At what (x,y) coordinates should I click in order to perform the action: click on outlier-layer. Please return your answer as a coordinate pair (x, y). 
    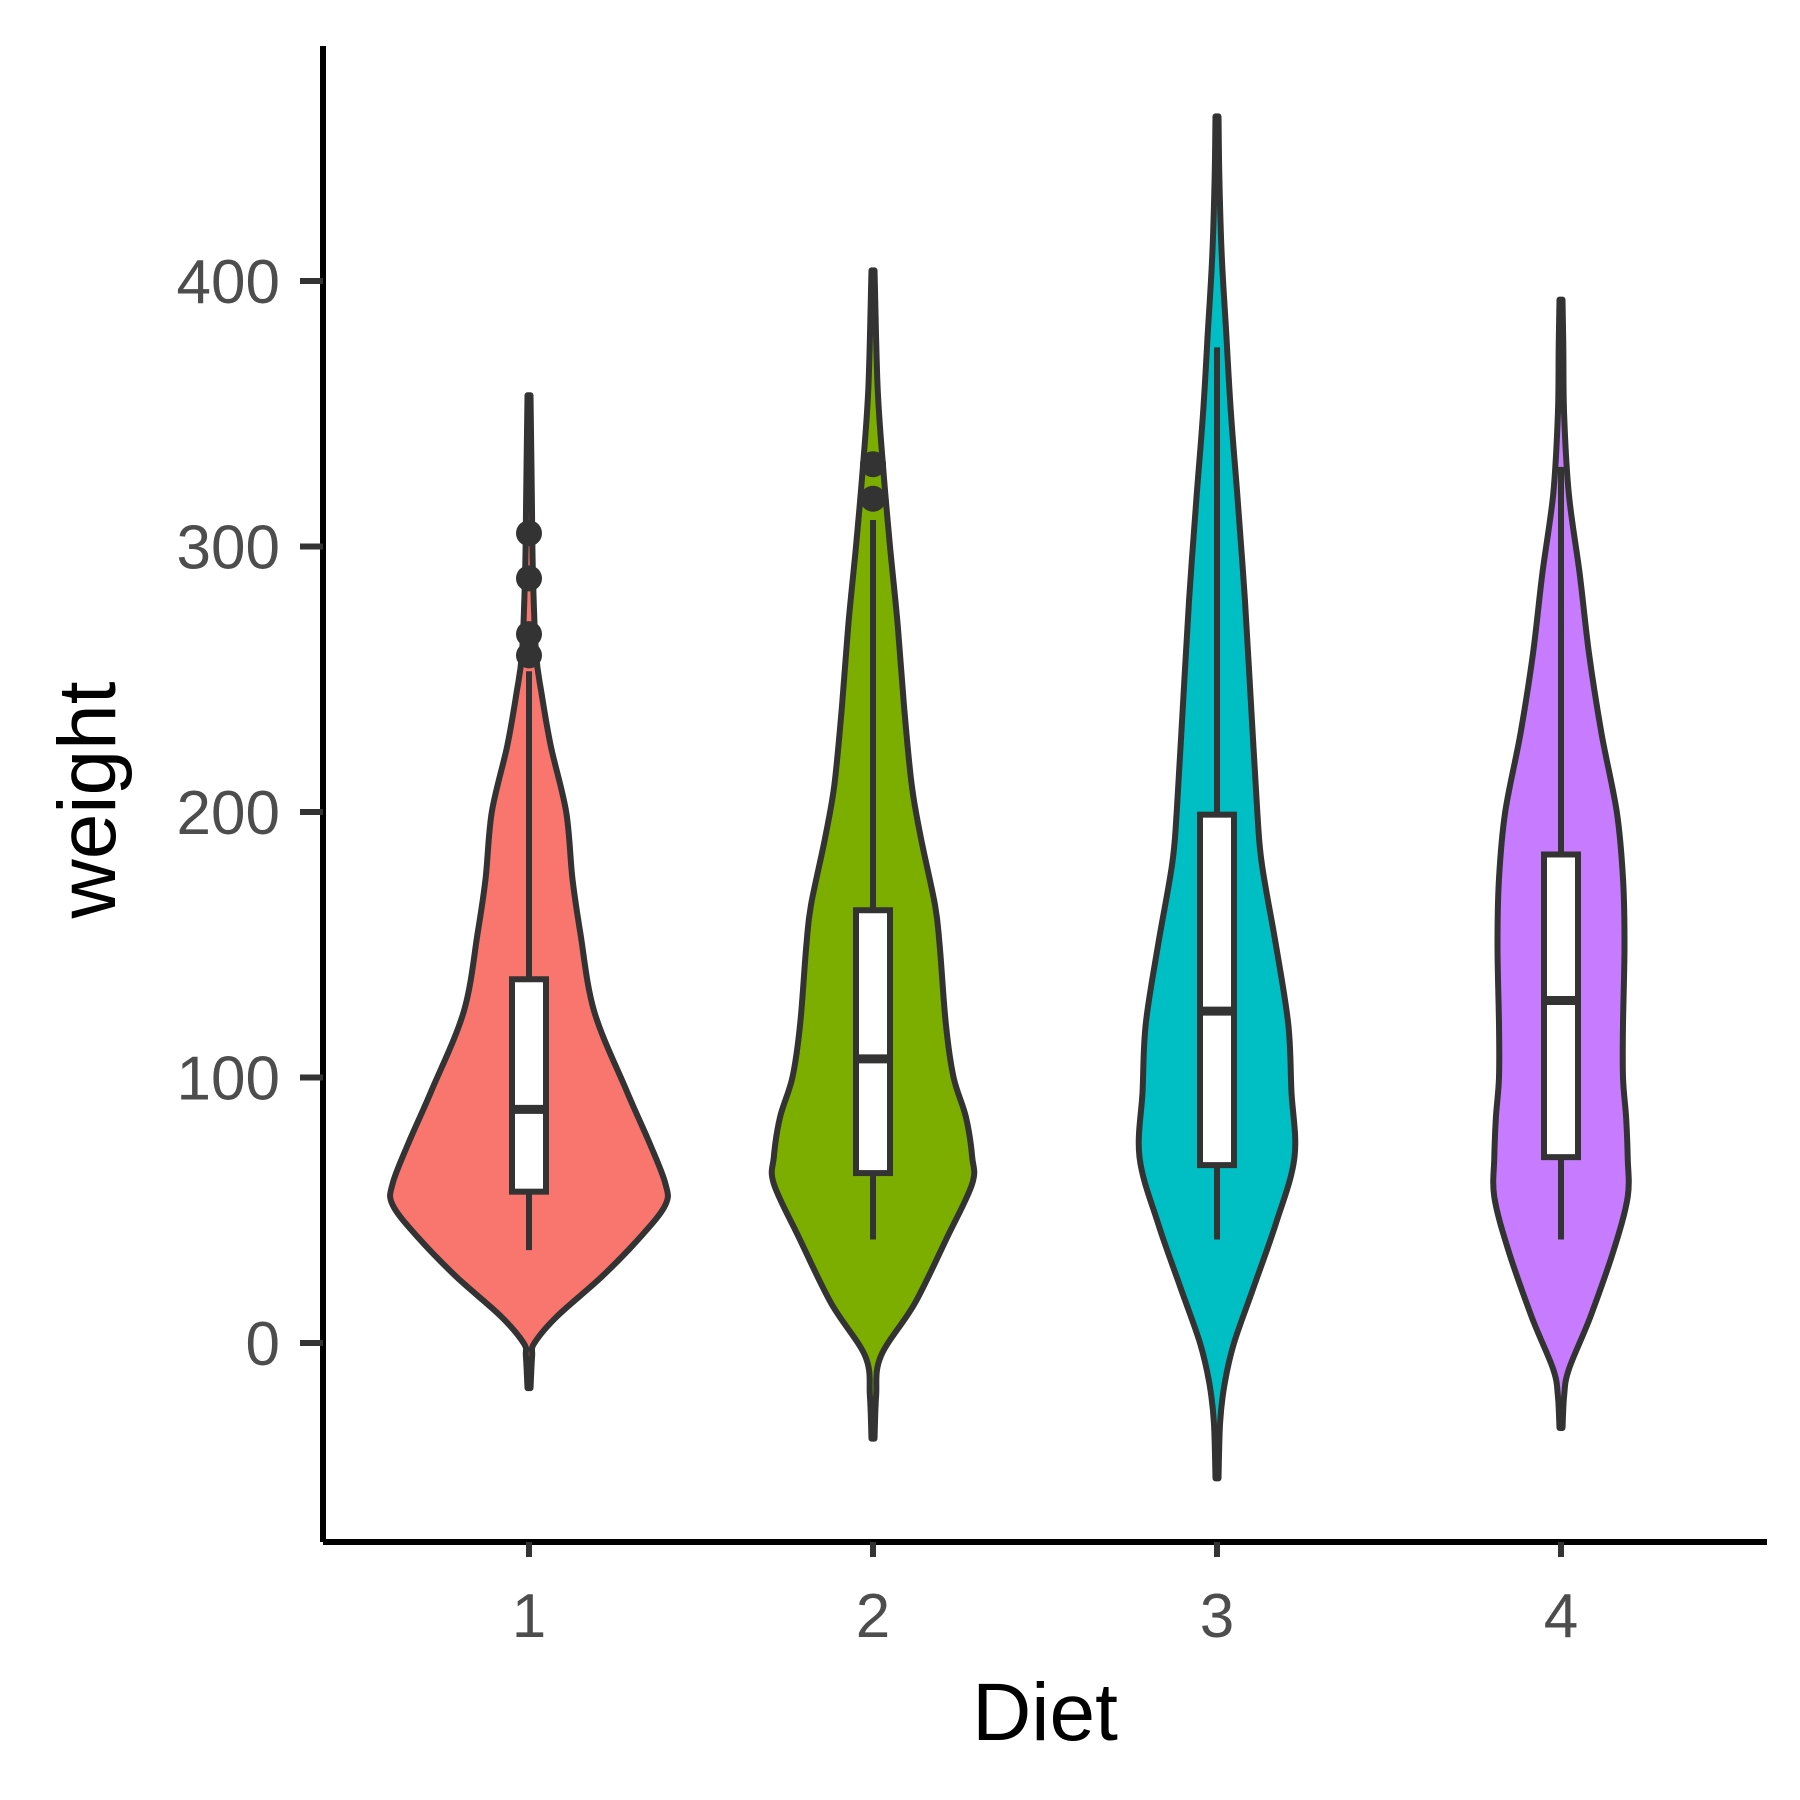
    Looking at the image, I should click on (701, 560).